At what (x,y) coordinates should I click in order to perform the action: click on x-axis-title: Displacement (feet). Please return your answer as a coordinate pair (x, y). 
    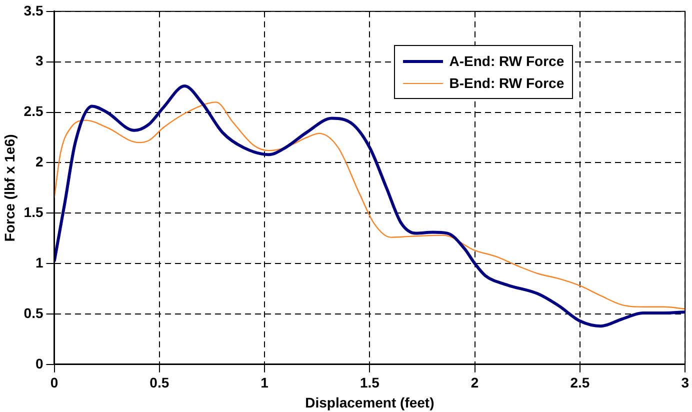
    Looking at the image, I should click on (369, 402).